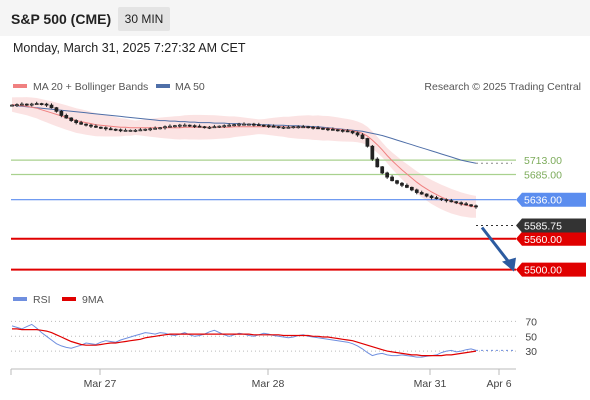 This screenshot has height=400, width=590. Describe the element at coordinates (430, 384) in the screenshot. I see `x-tick-label: Mar 31` at that location.